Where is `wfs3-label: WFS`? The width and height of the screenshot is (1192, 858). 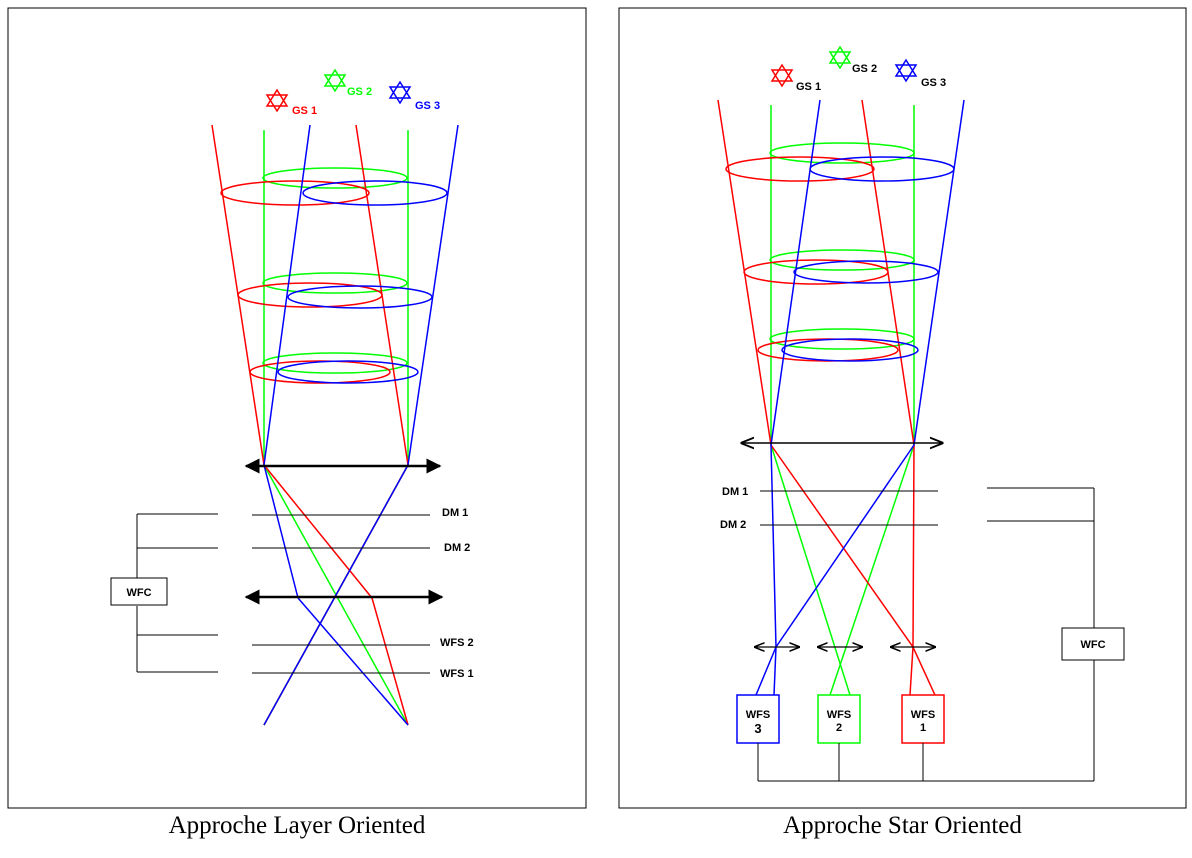 wfs3-label: WFS is located at coordinates (758, 715).